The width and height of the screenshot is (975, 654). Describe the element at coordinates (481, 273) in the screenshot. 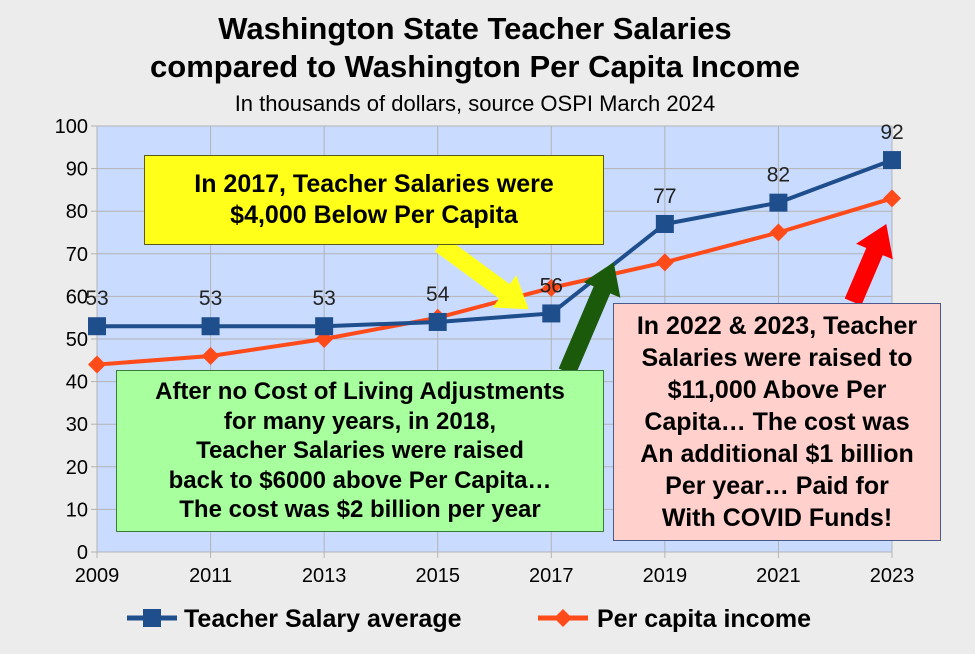

I see `annotation-arrow-yellow` at that location.